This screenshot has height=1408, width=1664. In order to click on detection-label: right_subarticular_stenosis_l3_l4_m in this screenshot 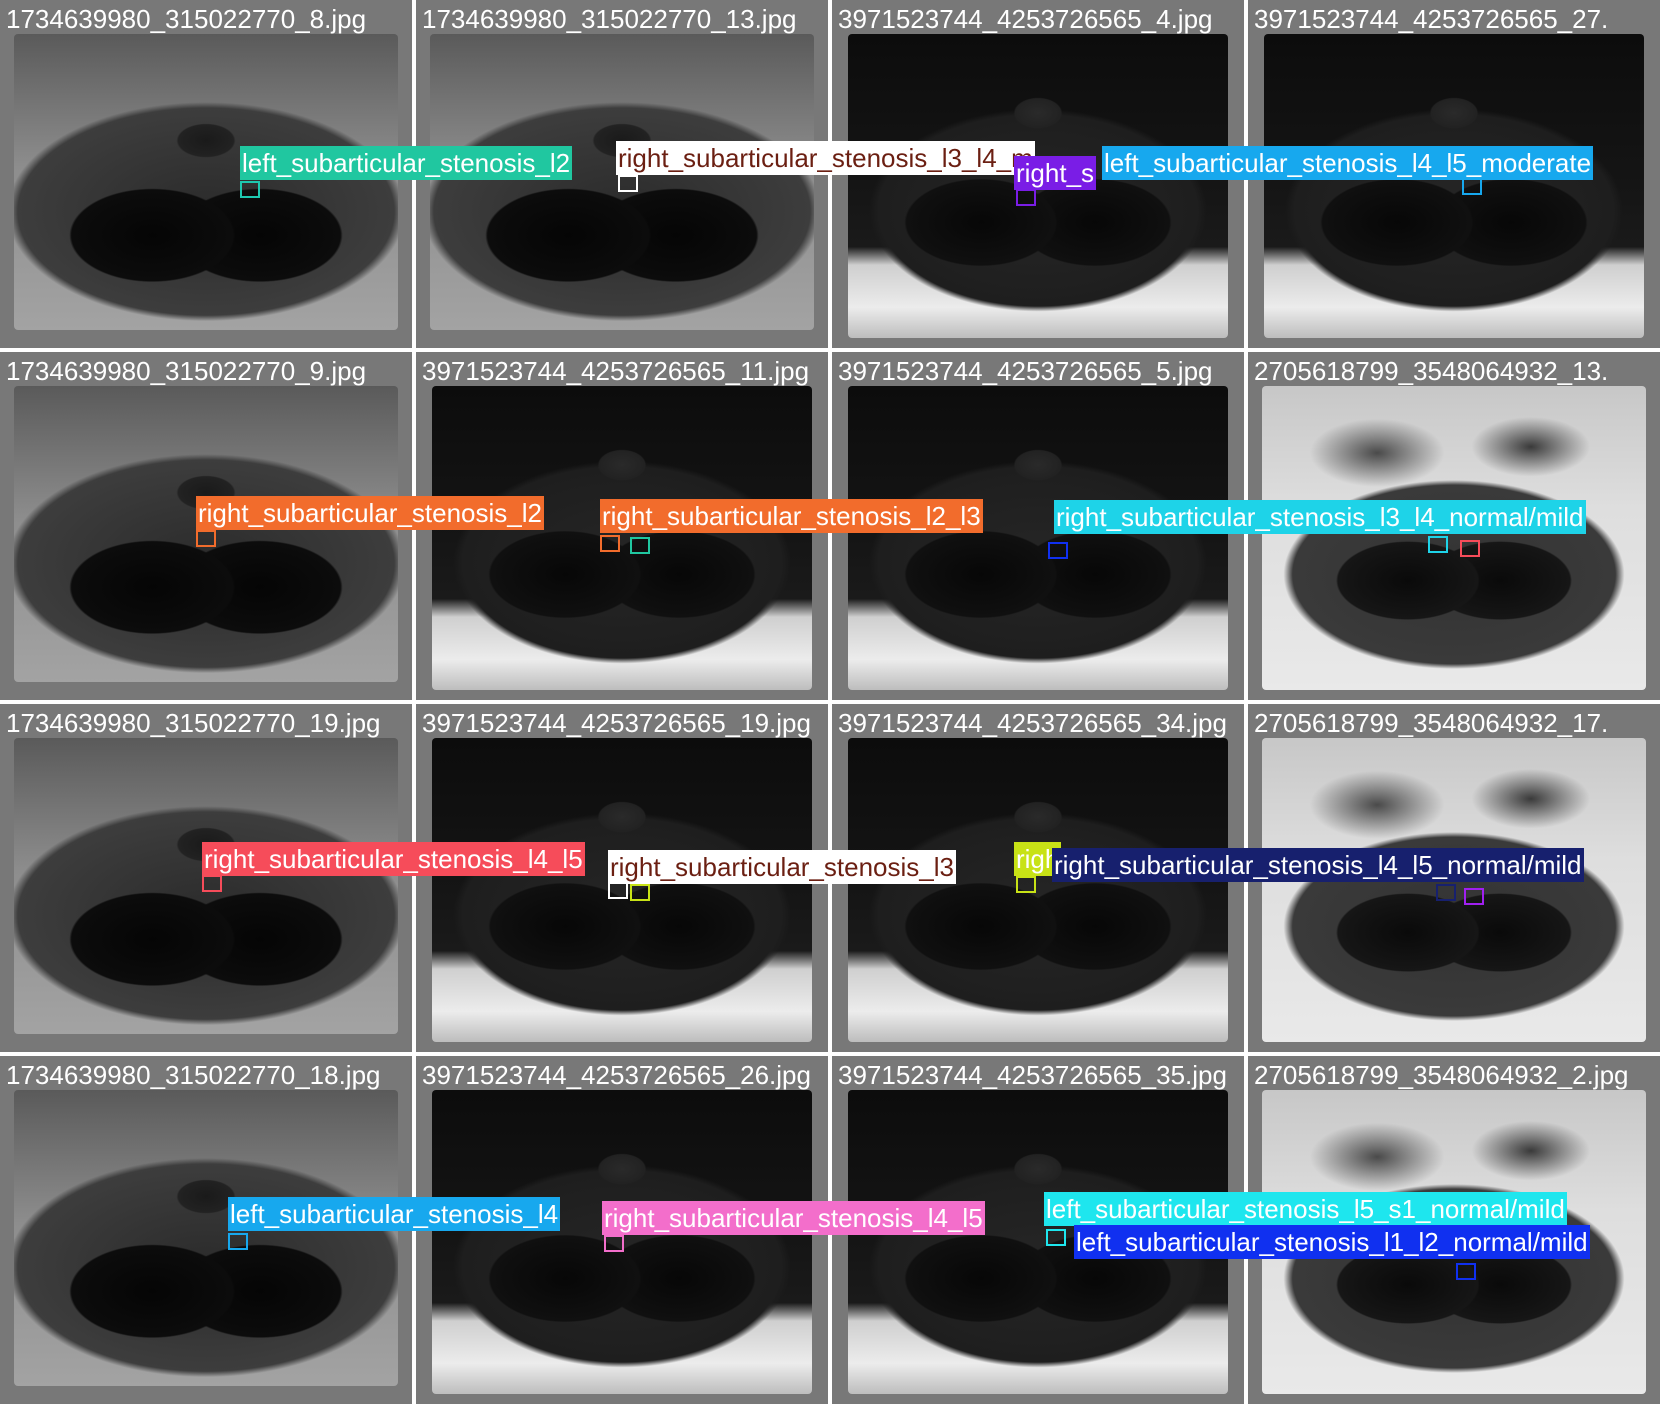, I will do `click(825, 158)`.